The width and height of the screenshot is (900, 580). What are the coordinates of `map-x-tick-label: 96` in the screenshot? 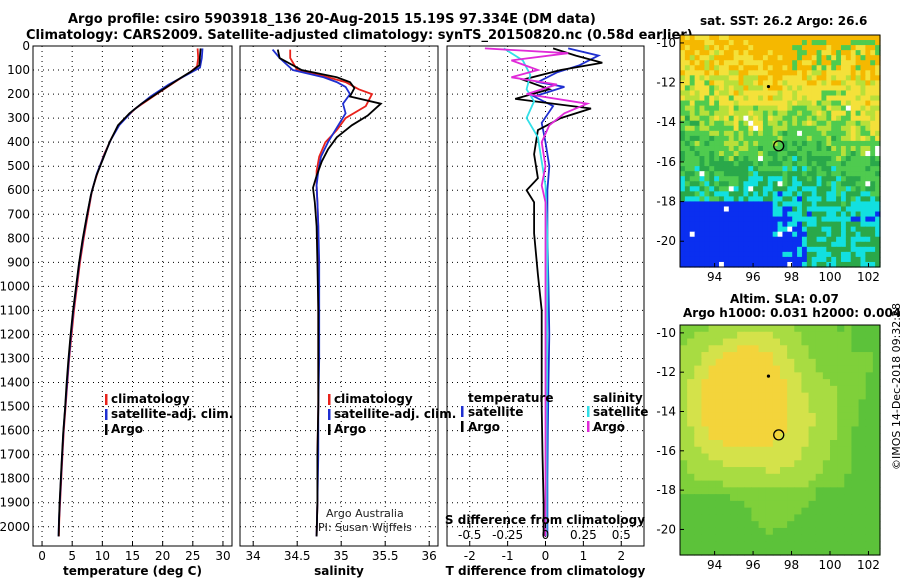 It's located at (752, 565).